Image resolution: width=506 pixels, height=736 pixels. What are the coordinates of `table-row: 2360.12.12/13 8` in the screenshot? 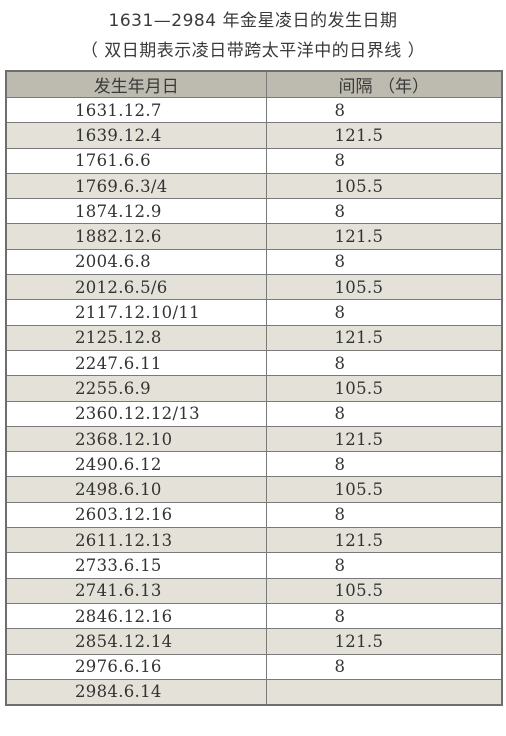 It's located at (254, 413).